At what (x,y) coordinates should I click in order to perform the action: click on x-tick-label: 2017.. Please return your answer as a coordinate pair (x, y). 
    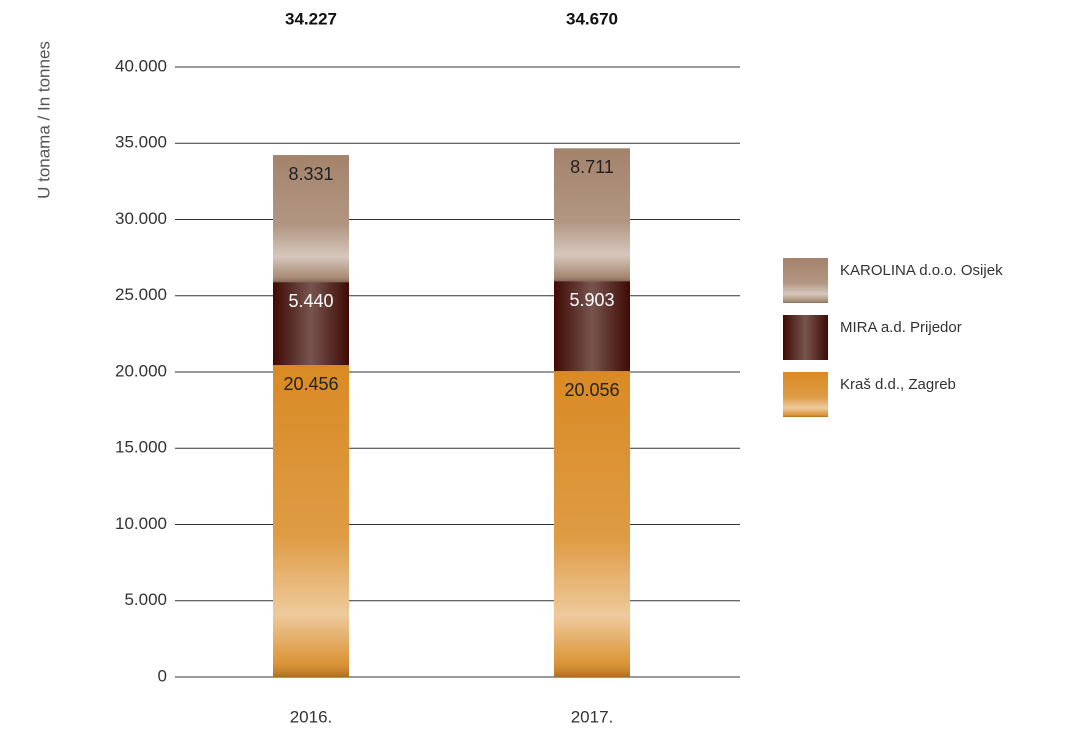
    Looking at the image, I should click on (592, 716).